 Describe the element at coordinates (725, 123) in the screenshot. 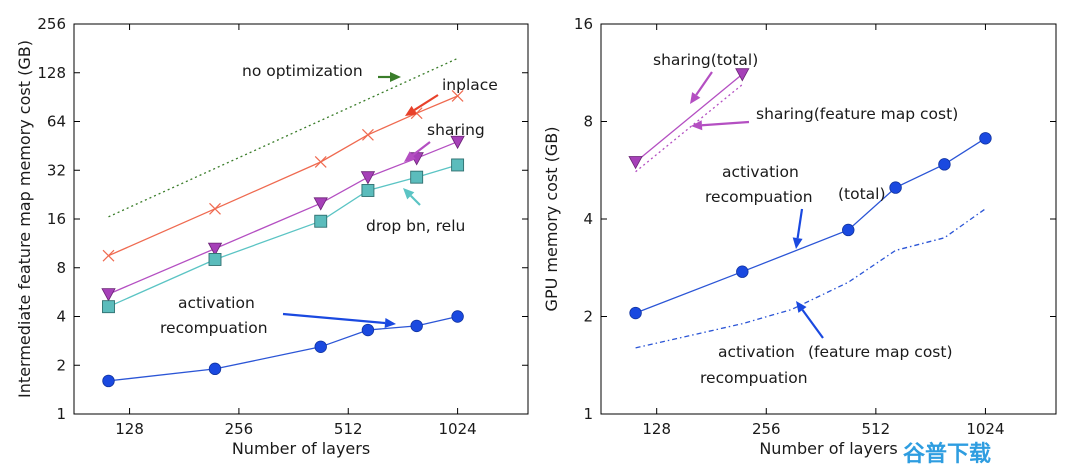

I see `arrow-sharing-fm-shaft` at that location.